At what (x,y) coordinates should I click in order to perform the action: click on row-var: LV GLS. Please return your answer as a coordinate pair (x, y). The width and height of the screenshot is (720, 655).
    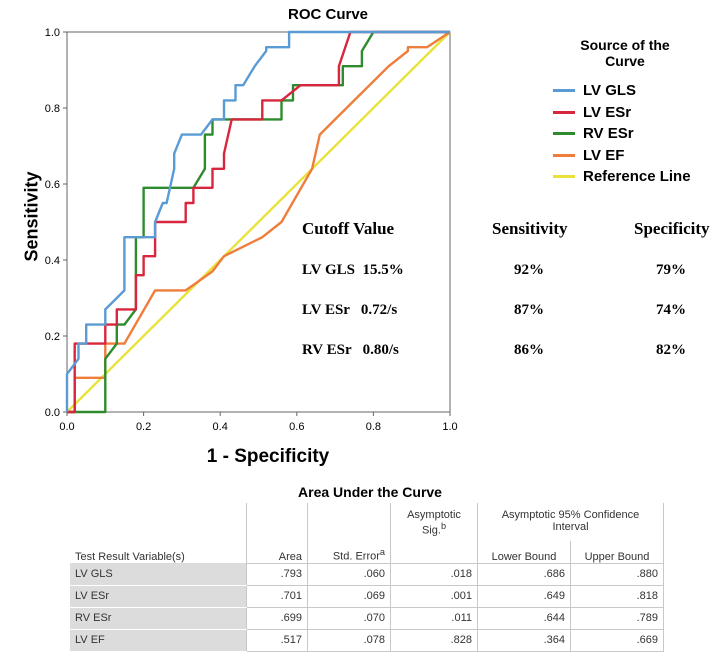
    Looking at the image, I should click on (158, 574).